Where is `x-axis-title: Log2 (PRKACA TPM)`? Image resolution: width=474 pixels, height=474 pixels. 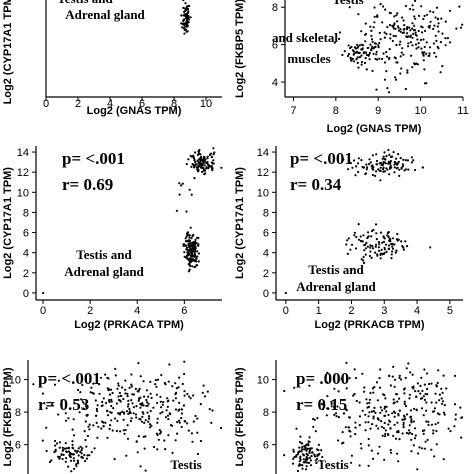
x-axis-title: Log2 (PRKACA TPM) is located at coordinates (129, 325).